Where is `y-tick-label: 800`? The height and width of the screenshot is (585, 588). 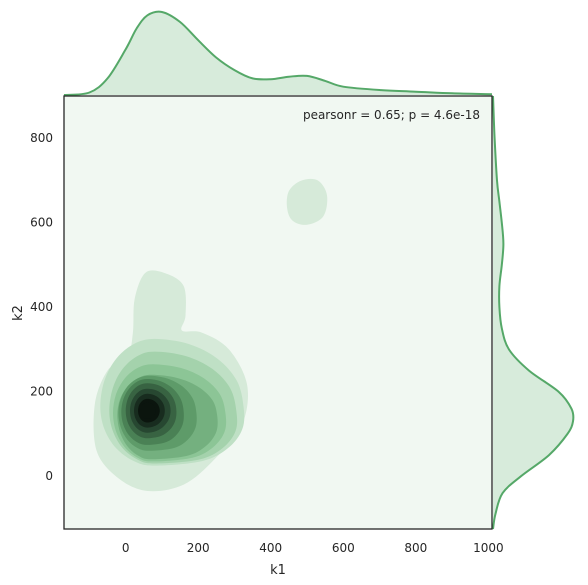
y-tick-label: 800 is located at coordinates (41, 138).